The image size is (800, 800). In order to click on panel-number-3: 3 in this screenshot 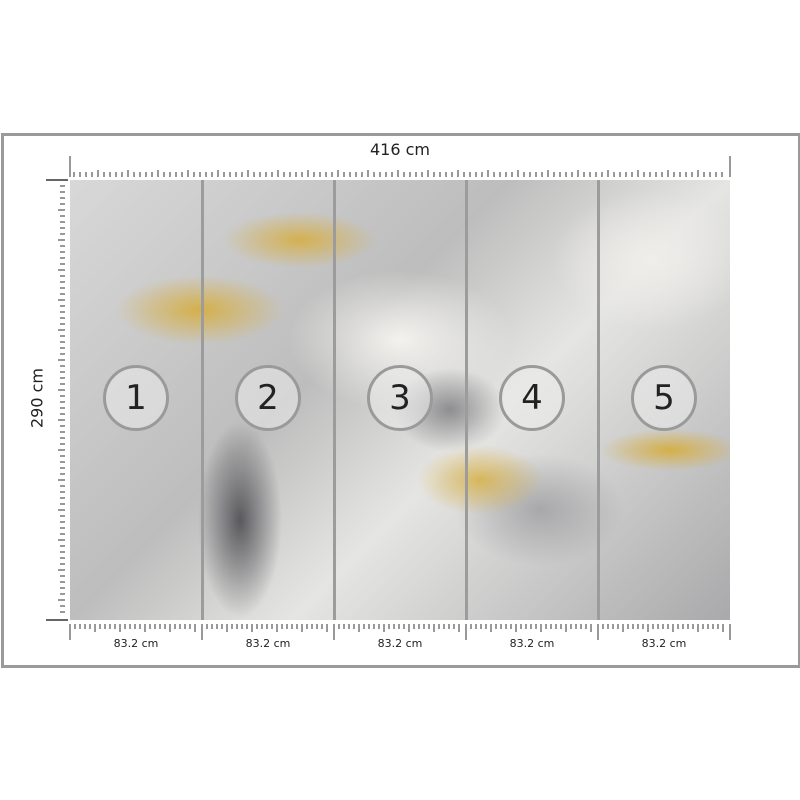, I will do `click(400, 398)`.